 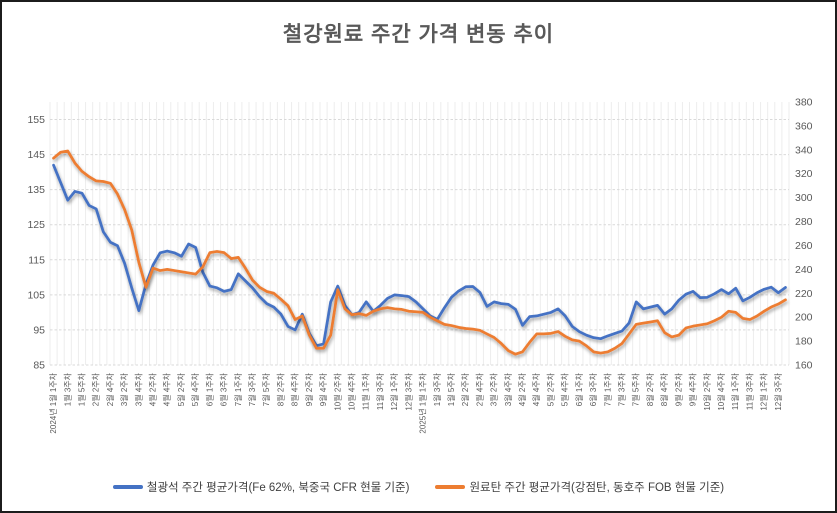 What do you see at coordinates (36, 242) in the screenshot?
I see `y-axis-left-labels: 155 145 135 125 115 105 95 85` at bounding box center [36, 242].